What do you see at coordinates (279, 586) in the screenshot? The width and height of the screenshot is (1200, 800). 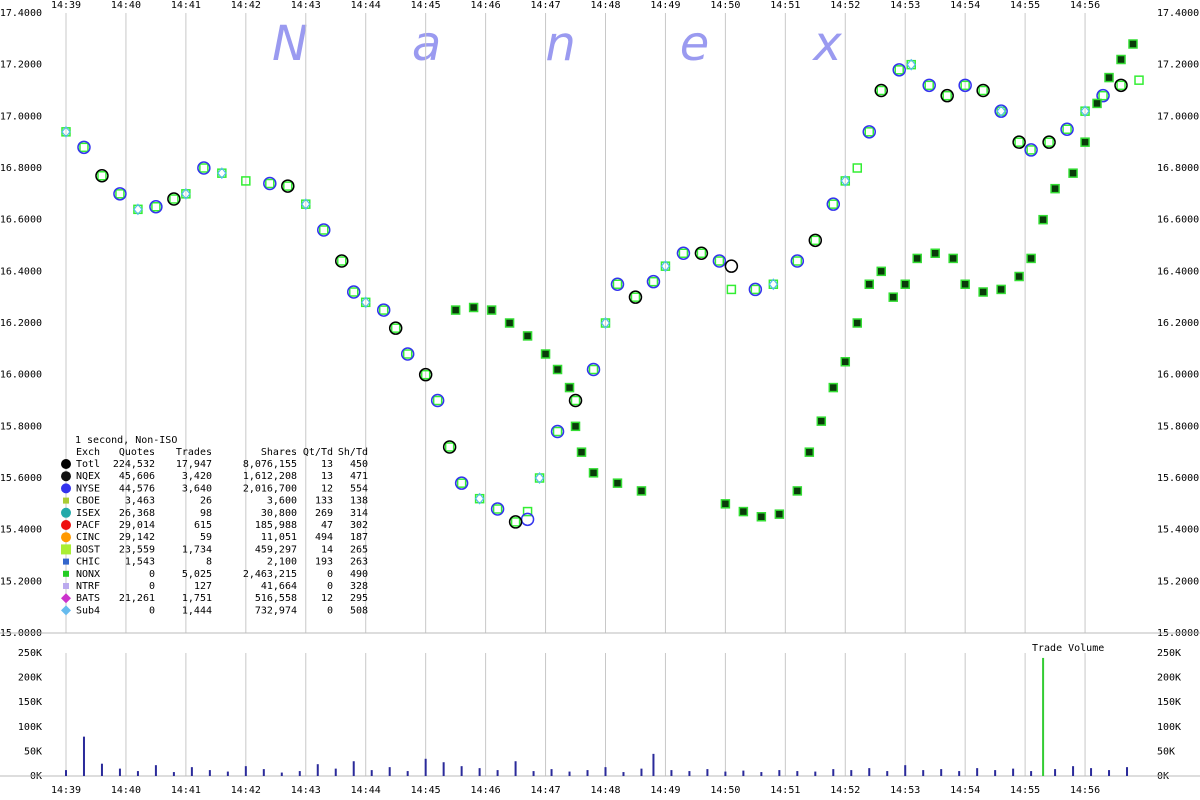 I see `table-cell: 41,664` at bounding box center [279, 586].